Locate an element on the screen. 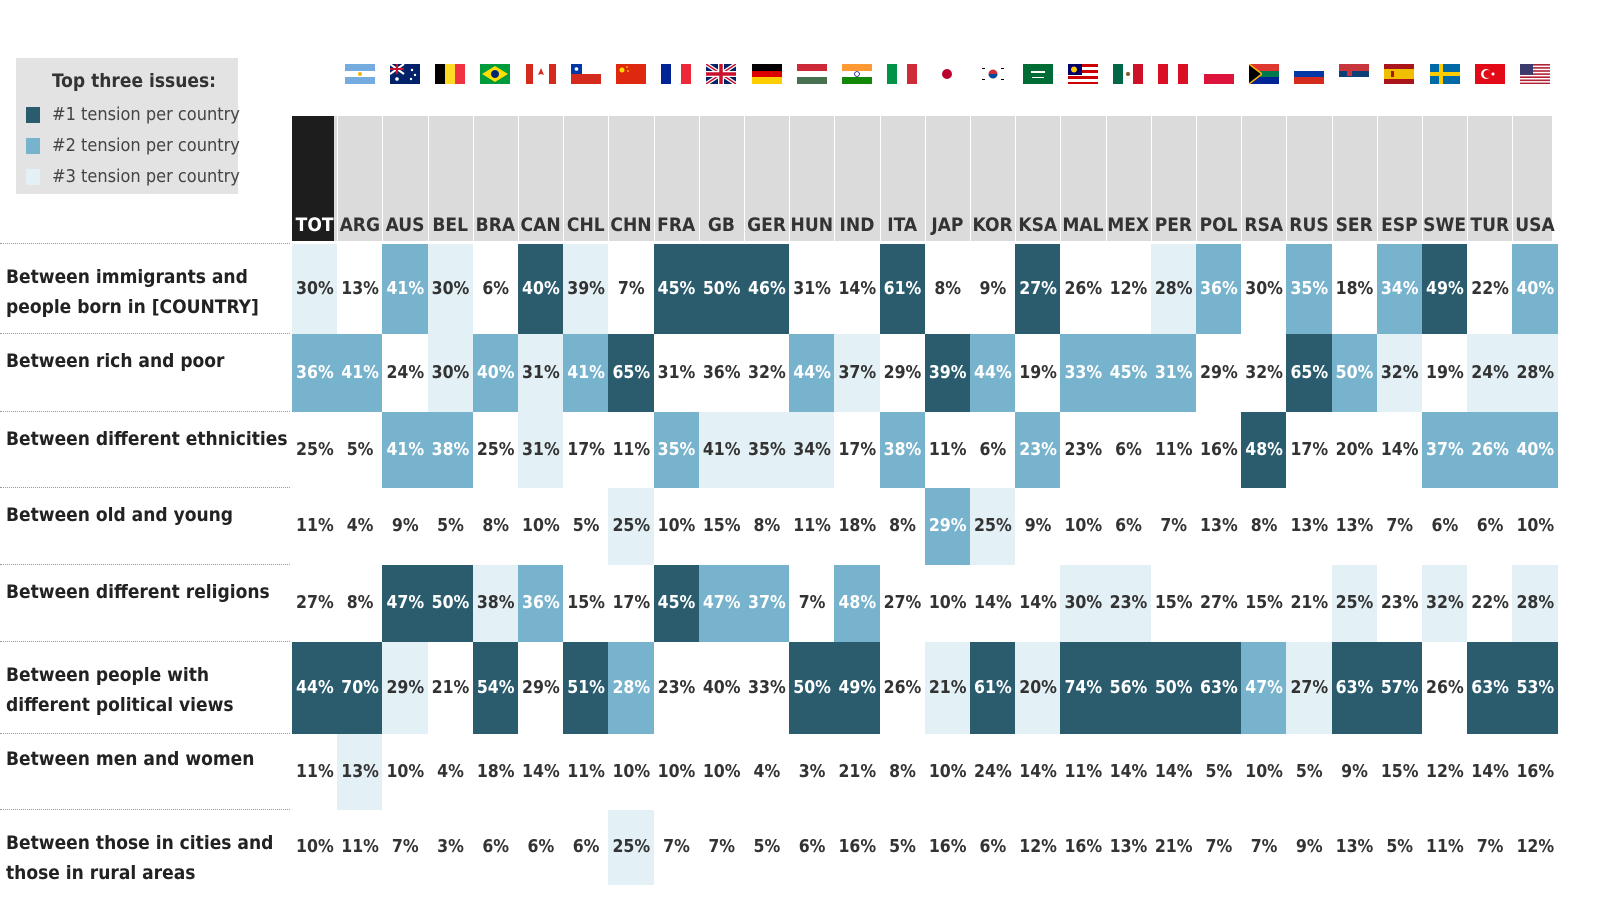 This screenshot has height=900, width=1600. table-cell: 28% is located at coordinates (631, 688).